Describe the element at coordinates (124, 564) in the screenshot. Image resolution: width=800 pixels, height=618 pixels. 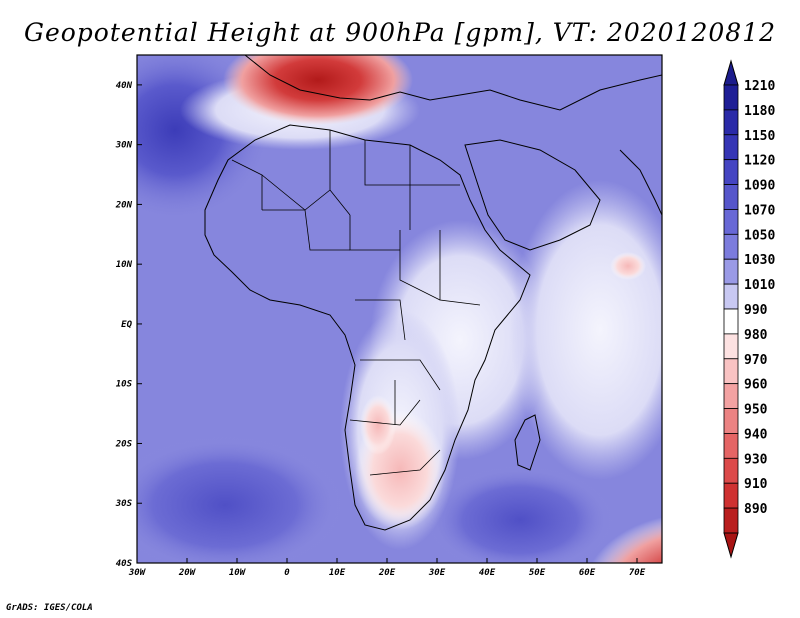
I see `lat-tick-label: 40S` at that location.